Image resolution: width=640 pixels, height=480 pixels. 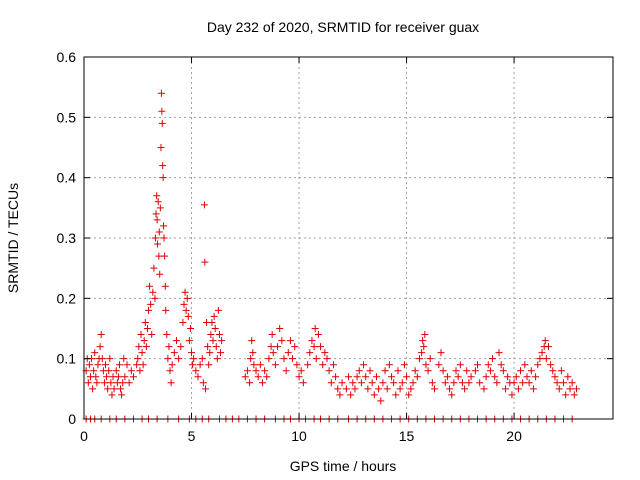 I want to click on y-axis-label: SRMTID / TECUs, so click(x=13, y=238).